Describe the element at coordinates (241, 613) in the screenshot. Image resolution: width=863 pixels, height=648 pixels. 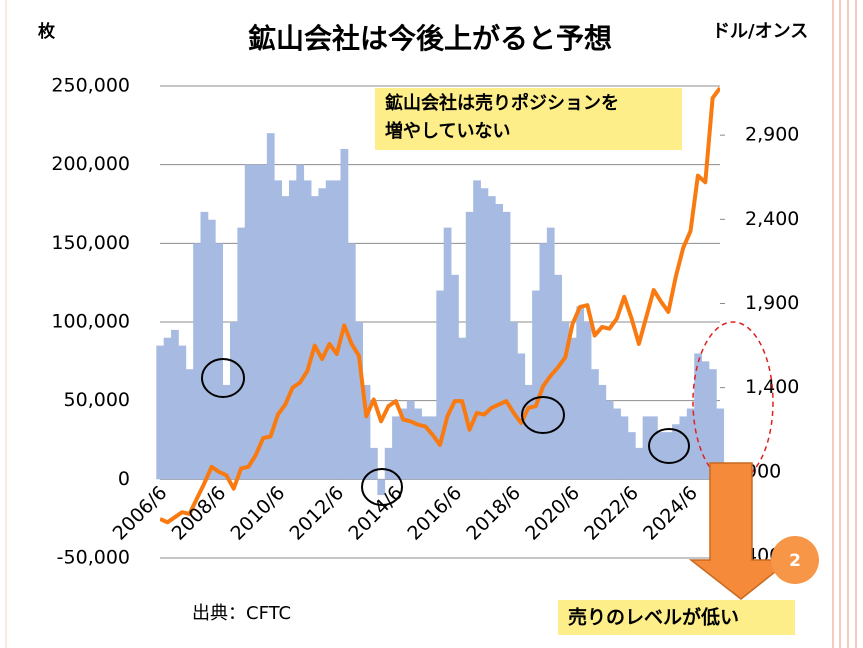
I see `source: 出典：CFTC` at that location.